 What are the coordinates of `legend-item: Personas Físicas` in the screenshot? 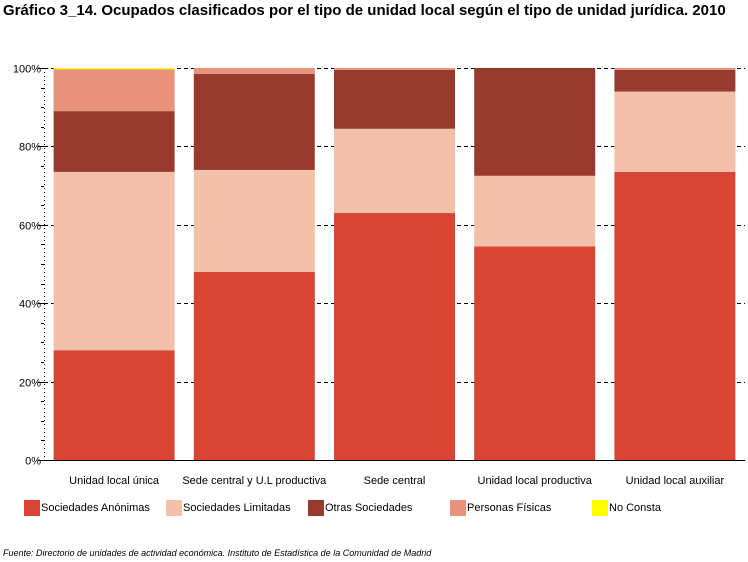 It's located at (500, 508).